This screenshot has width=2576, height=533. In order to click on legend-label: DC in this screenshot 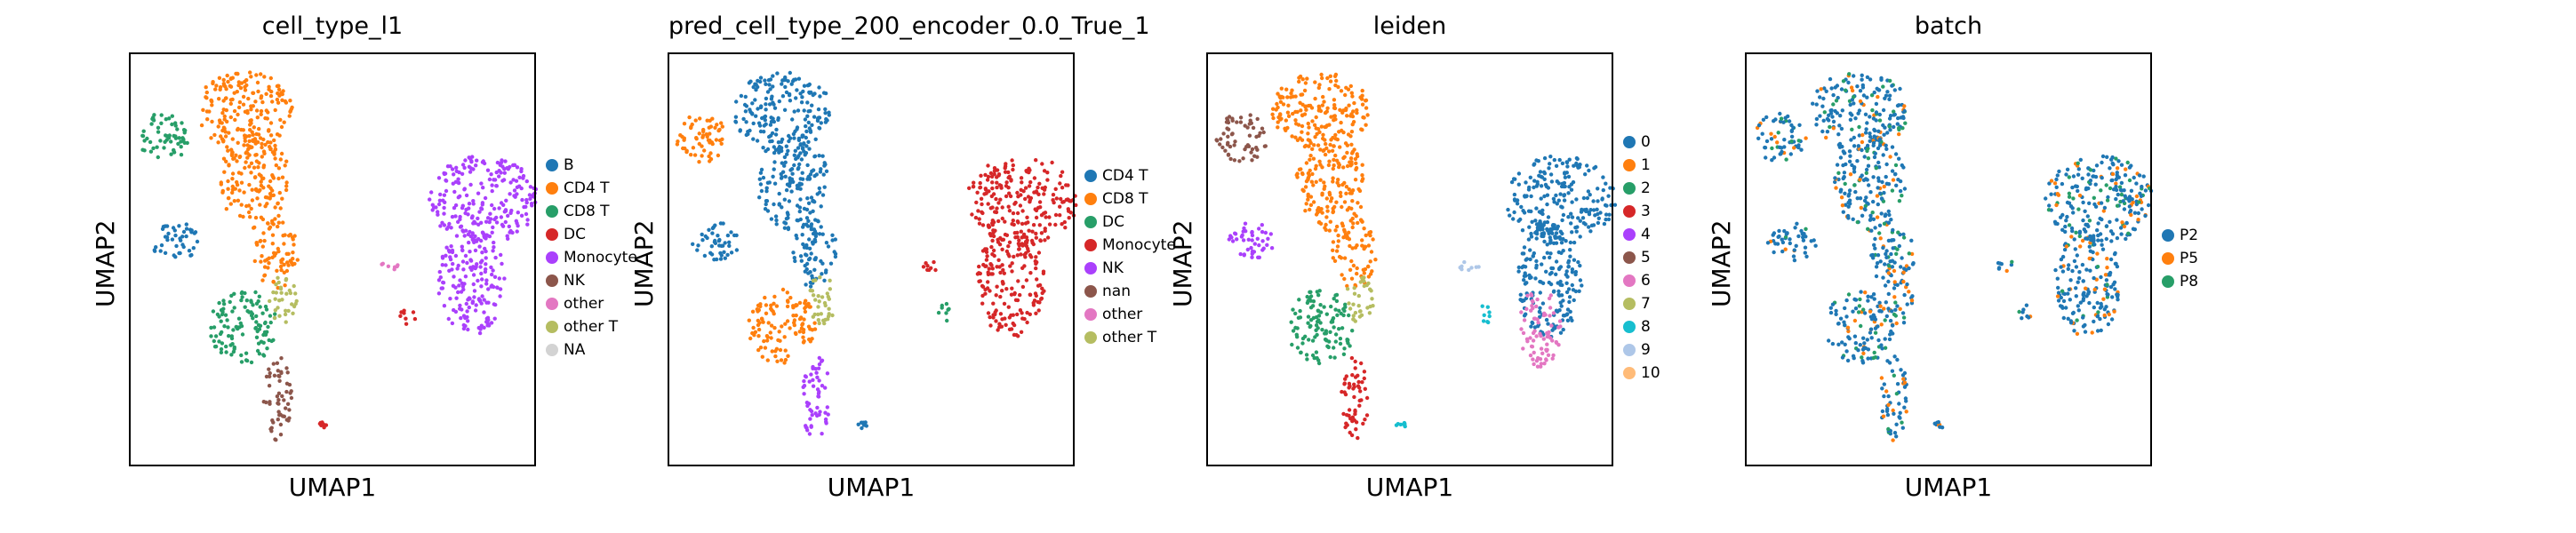, I will do `click(575, 234)`.